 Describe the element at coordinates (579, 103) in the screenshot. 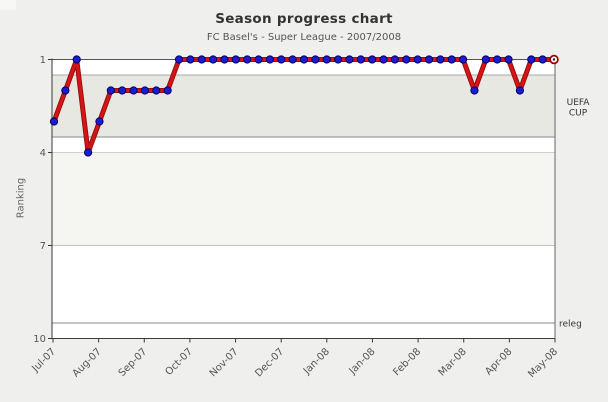

I see `uefa-cup-label-line1: UEFA` at that location.